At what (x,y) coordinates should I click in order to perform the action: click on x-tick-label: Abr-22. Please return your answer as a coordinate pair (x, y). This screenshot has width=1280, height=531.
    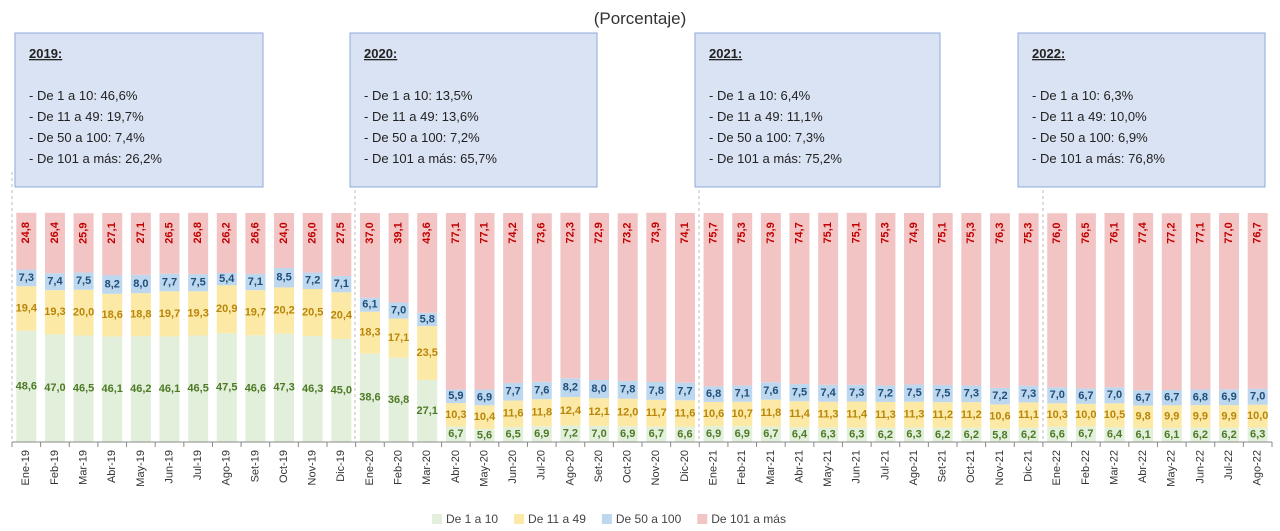
    Looking at the image, I should click on (1143, 466).